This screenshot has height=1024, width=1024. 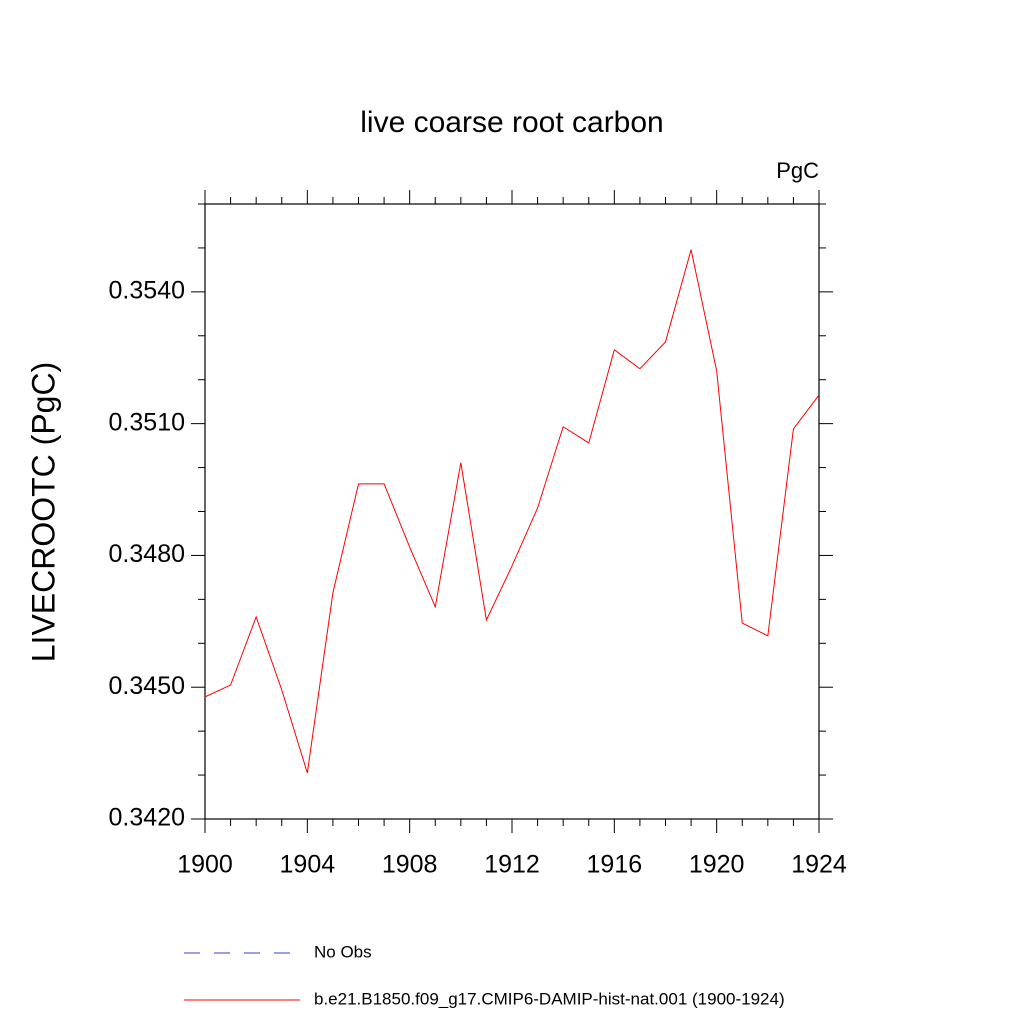 What do you see at coordinates (147, 686) in the screenshot?
I see `y-tick-label: 0.3450` at bounding box center [147, 686].